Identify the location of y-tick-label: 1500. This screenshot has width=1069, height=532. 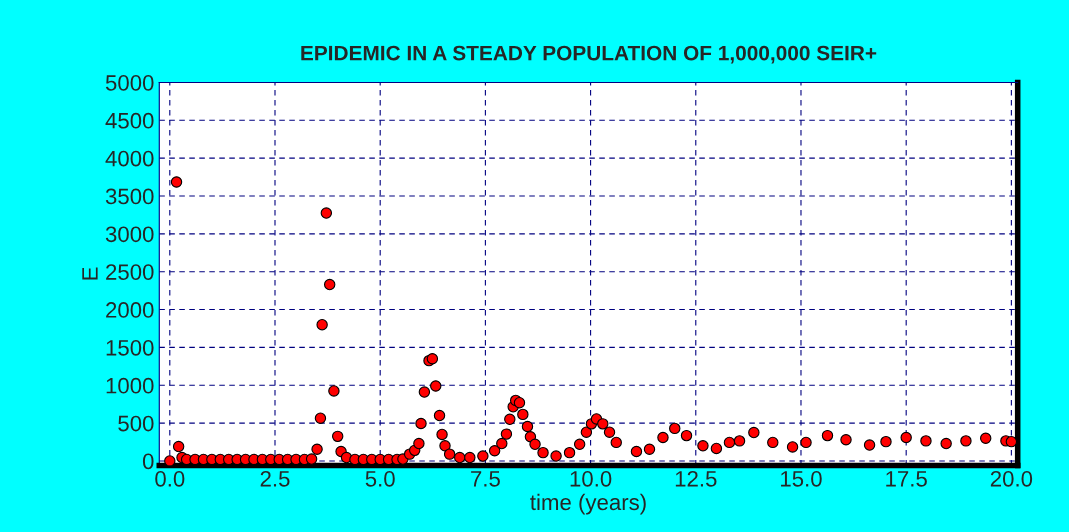
(130, 347).